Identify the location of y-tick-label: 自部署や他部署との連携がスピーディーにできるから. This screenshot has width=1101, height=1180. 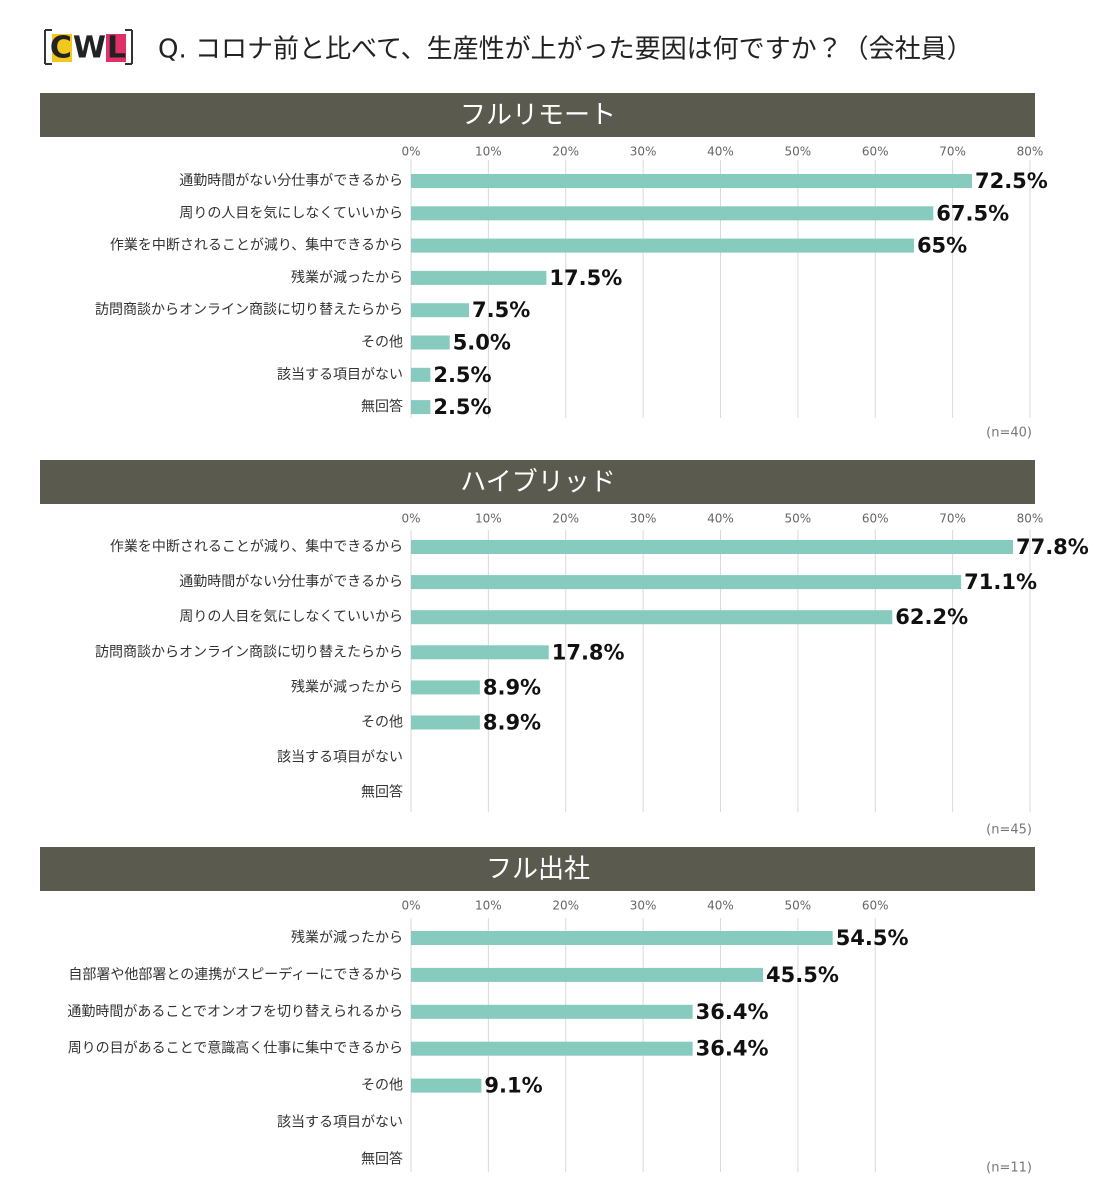
(235, 974).